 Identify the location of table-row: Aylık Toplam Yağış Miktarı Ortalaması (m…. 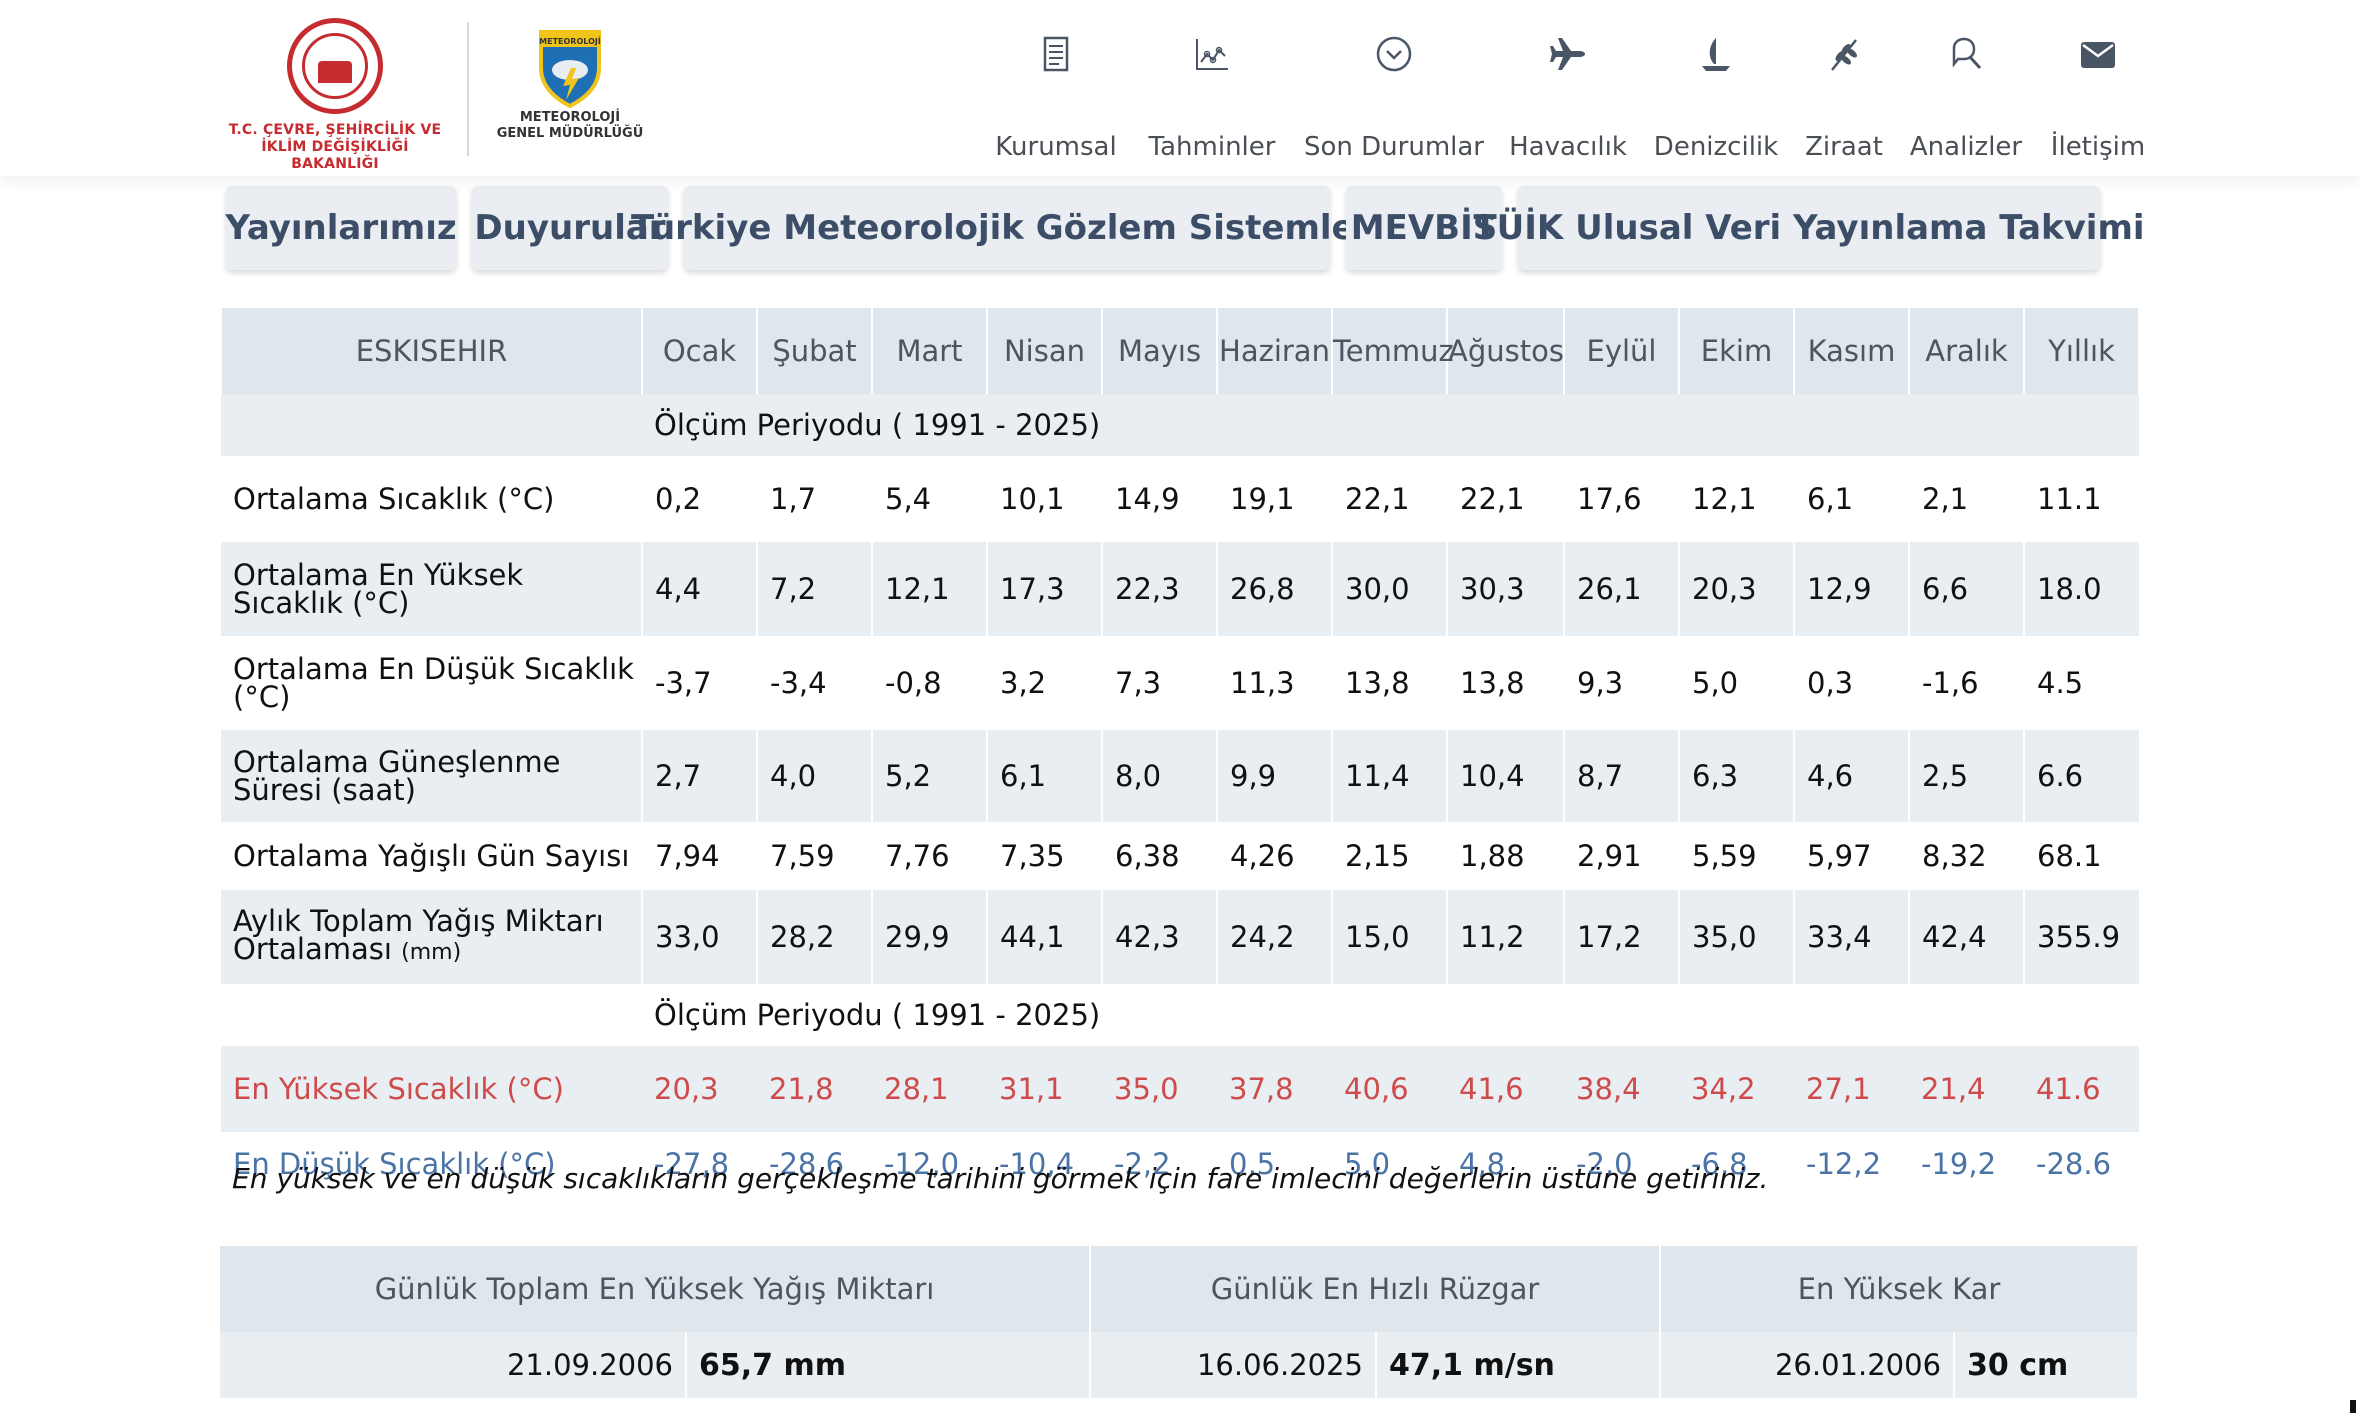
(1180, 937).